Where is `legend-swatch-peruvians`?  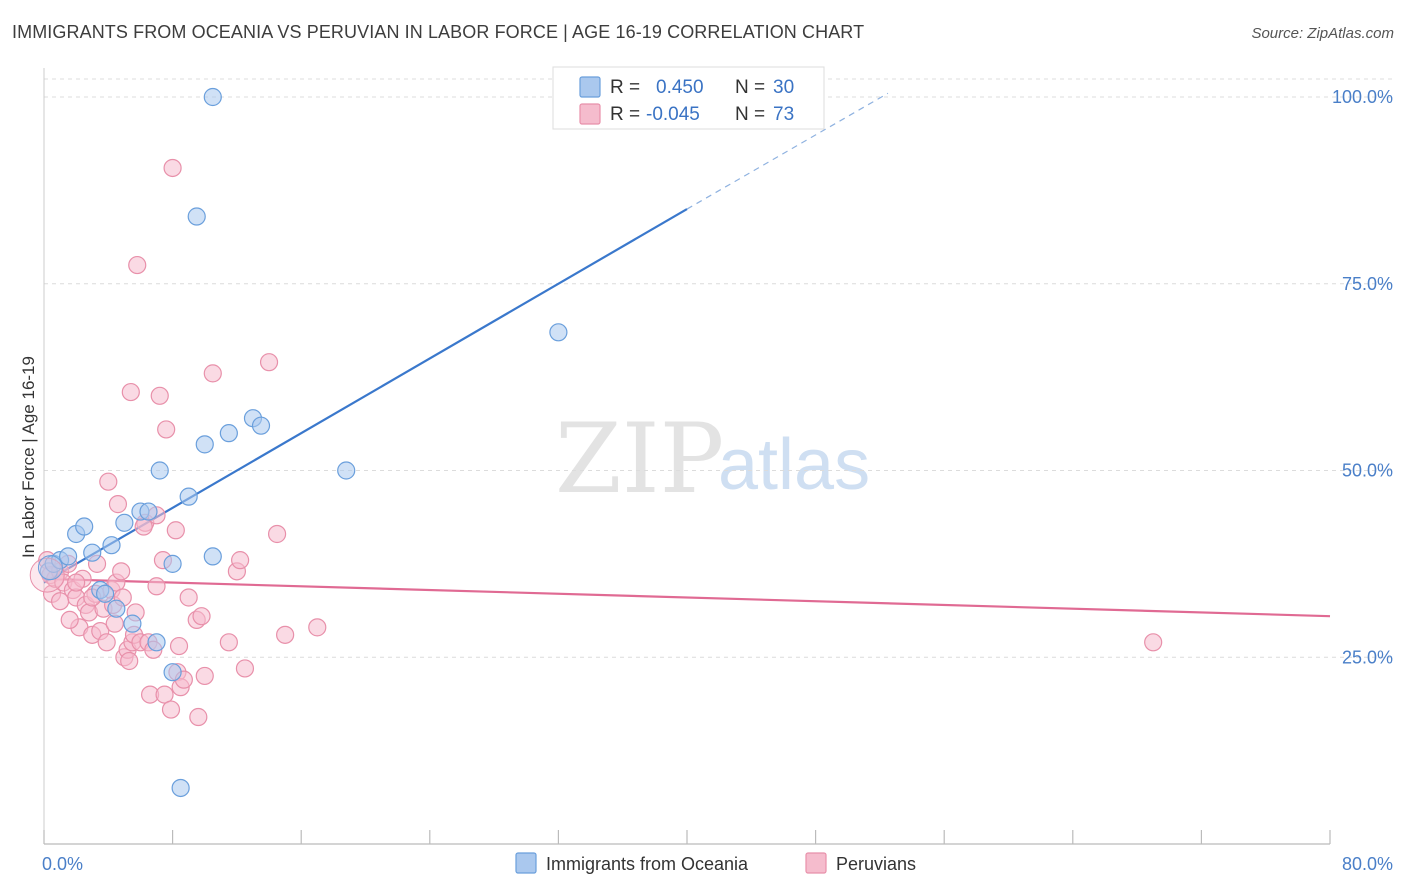 legend-swatch-peruvians is located at coordinates (590, 114).